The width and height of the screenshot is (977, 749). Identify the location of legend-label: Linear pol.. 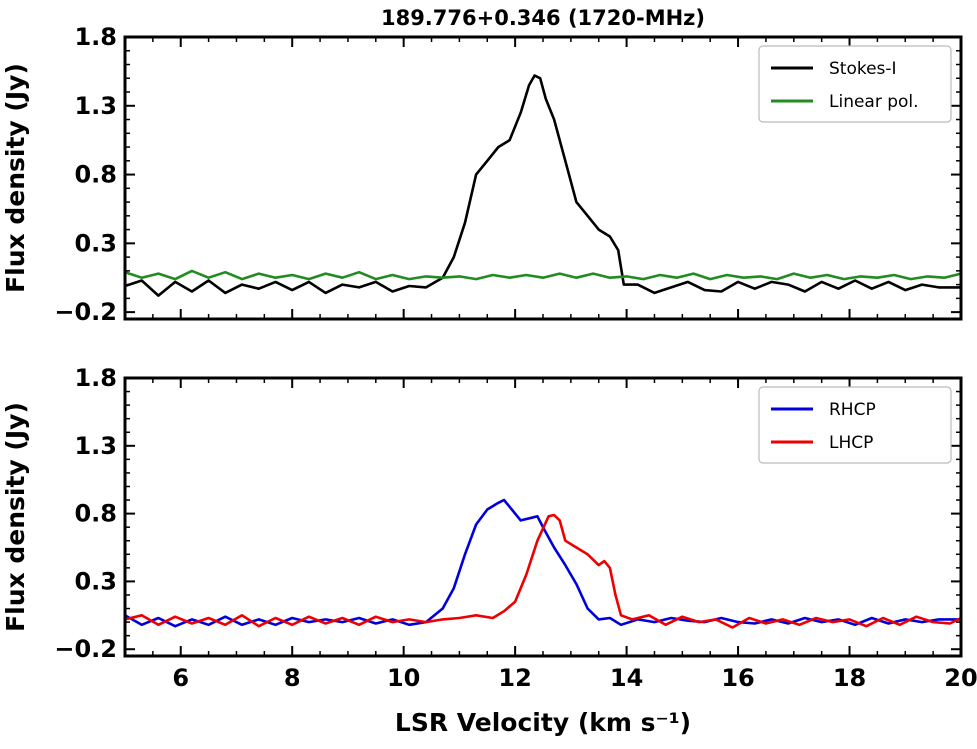
(874, 102).